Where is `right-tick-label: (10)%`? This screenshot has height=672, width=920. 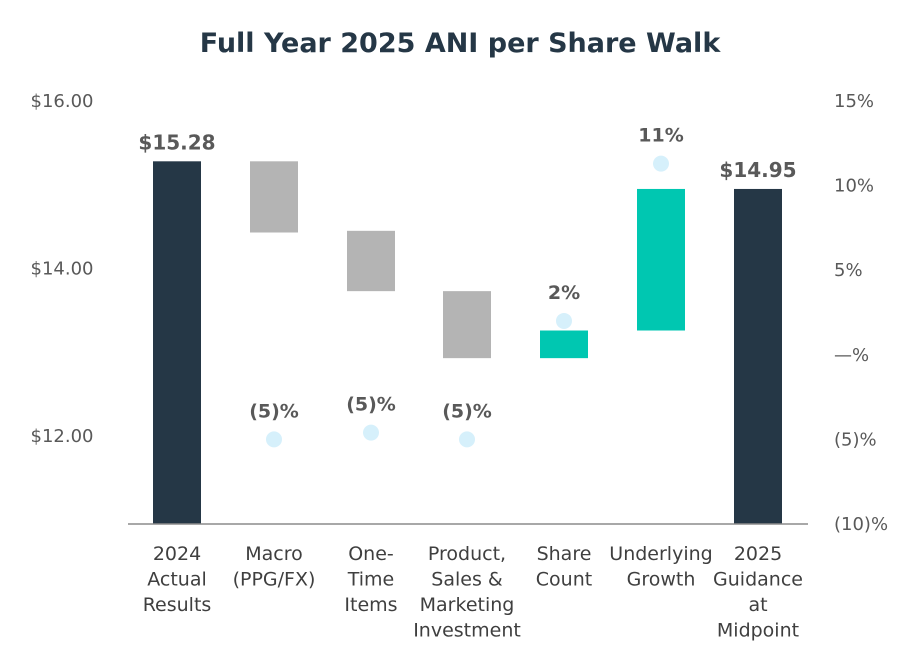
right-tick-label: (10)% is located at coordinates (861, 524).